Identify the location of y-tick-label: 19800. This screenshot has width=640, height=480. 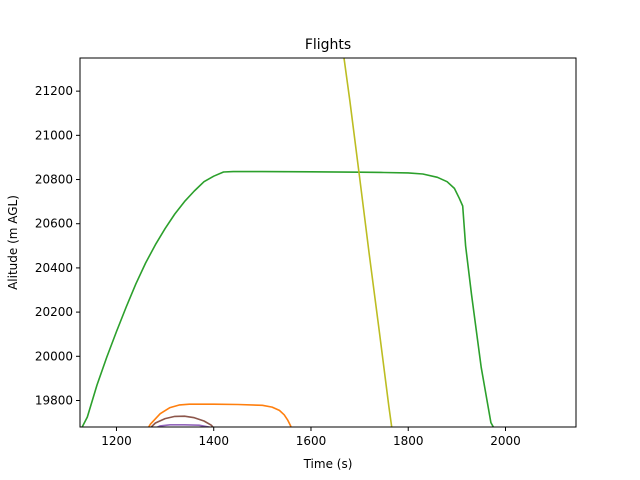
(54, 400).